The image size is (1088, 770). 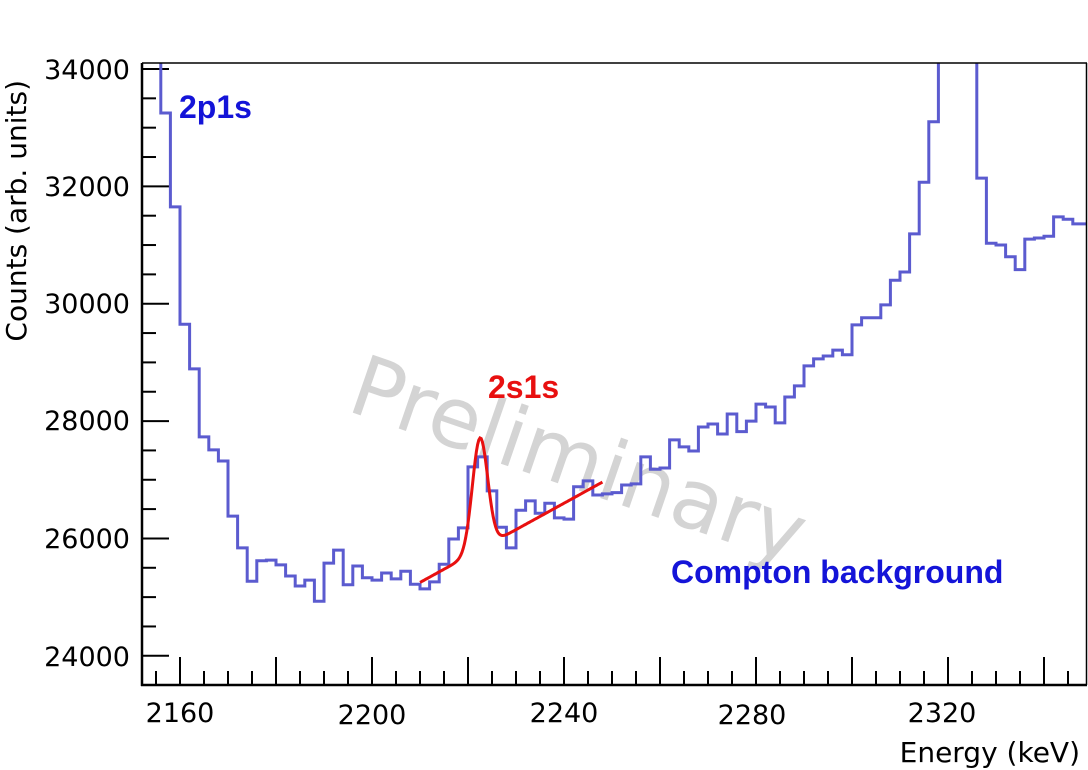 What do you see at coordinates (16, 211) in the screenshot?
I see `y-axis-title: Counts (arb. units)` at bounding box center [16, 211].